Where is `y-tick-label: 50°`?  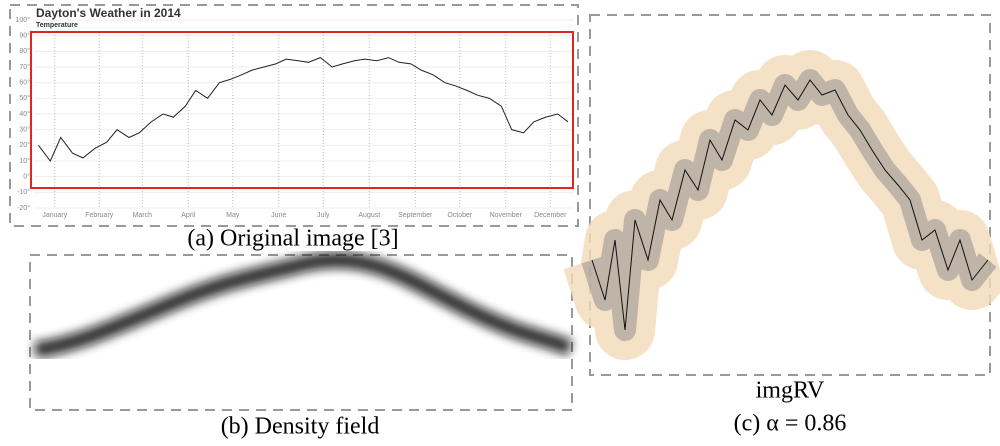 y-tick-label: 50° is located at coordinates (24, 98).